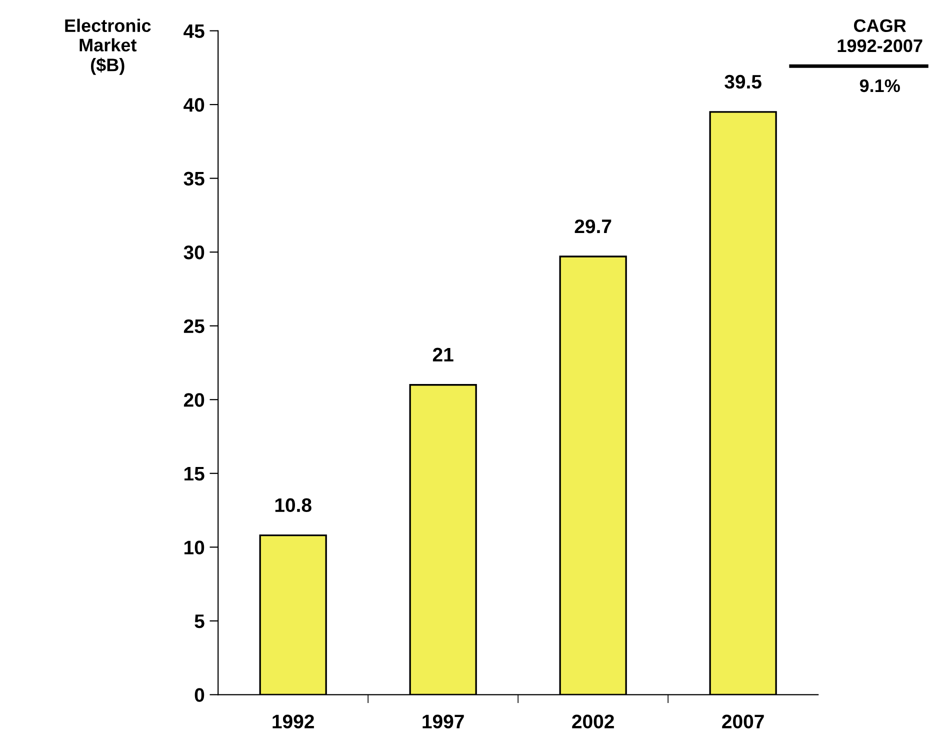 Image resolution: width=936 pixels, height=751 pixels. Describe the element at coordinates (199, 695) in the screenshot. I see `y-tick-label: 0` at that location.